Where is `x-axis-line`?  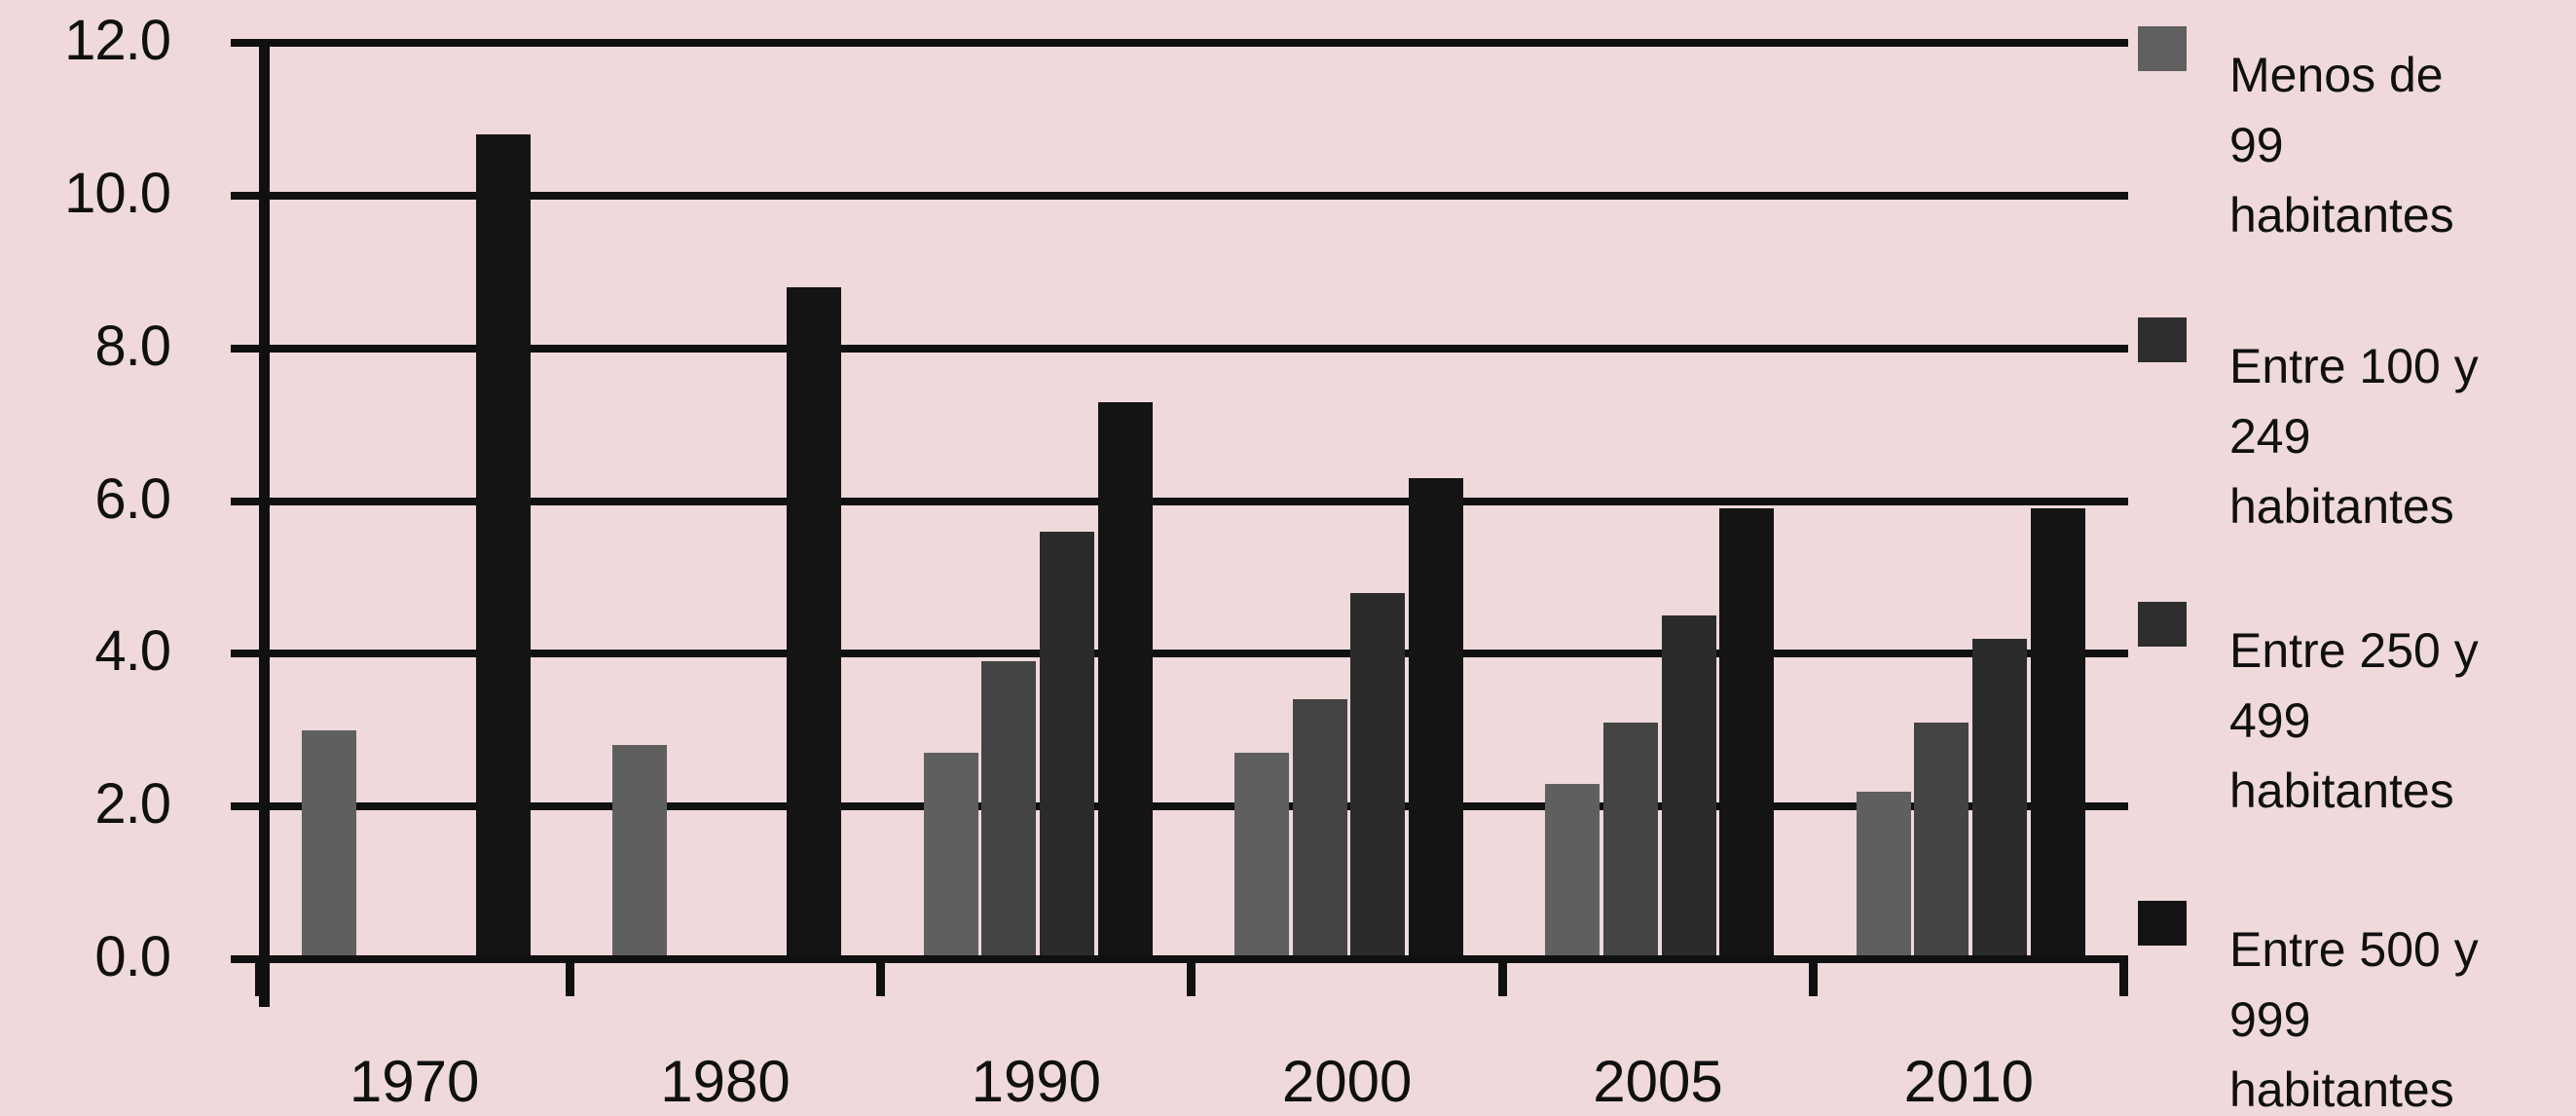 x-axis-line is located at coordinates (1179, 959).